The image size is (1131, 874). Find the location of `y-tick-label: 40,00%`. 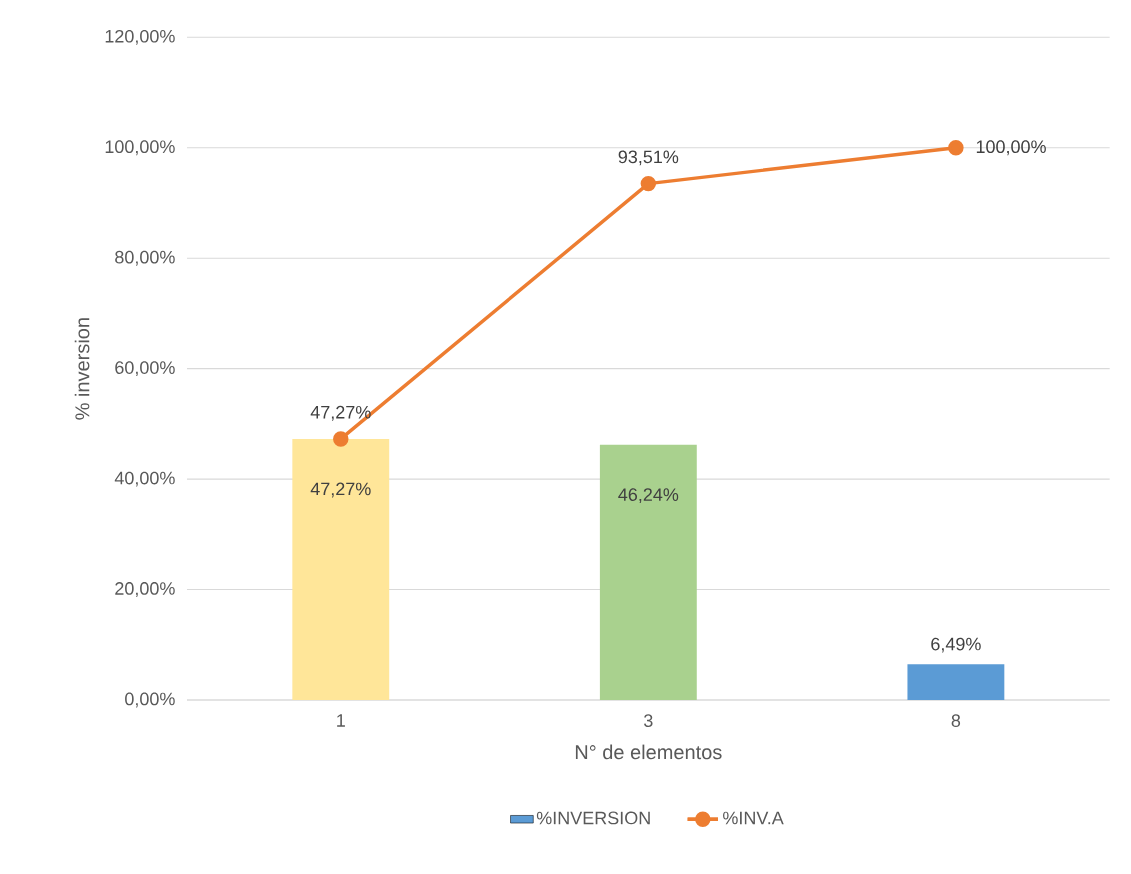

y-tick-label: 40,00% is located at coordinates (144, 479).